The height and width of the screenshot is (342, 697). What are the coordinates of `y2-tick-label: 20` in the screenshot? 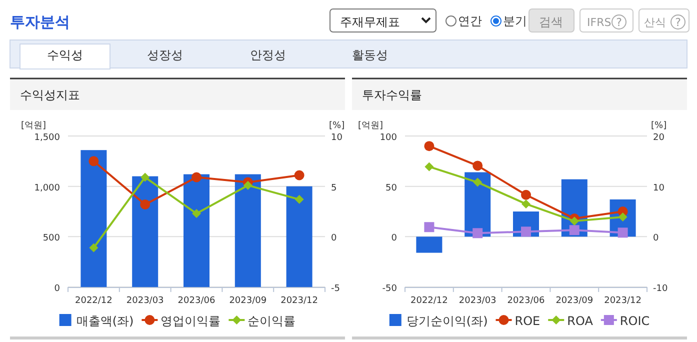 It's located at (659, 138).